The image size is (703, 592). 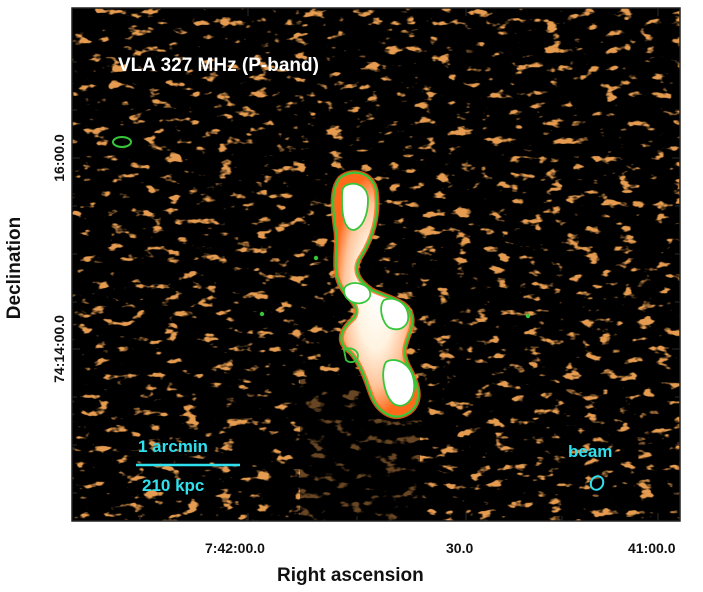 I want to click on beam-ellipse, so click(x=597, y=483).